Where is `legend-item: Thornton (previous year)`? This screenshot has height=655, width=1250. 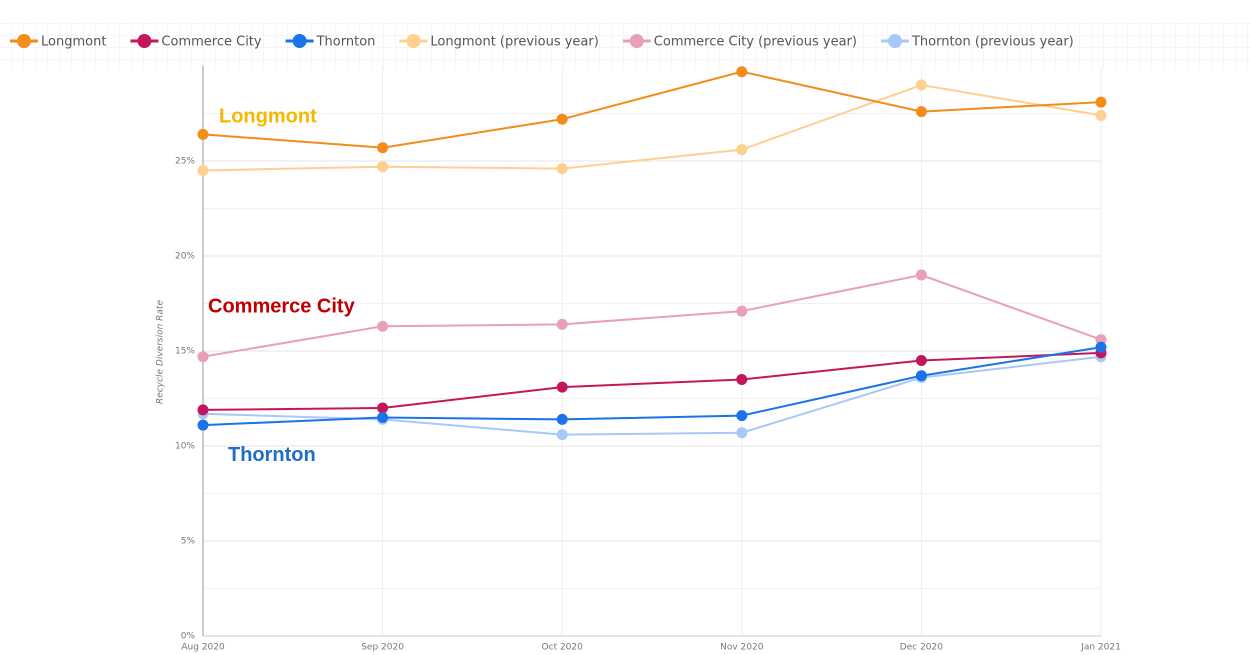 legend-item: Thornton (previous year) is located at coordinates (977, 42).